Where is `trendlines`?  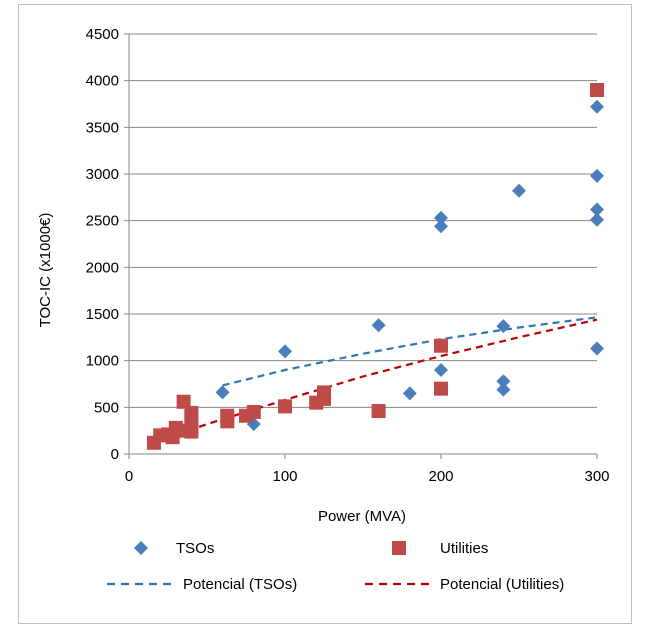
trendlines is located at coordinates (375, 380).